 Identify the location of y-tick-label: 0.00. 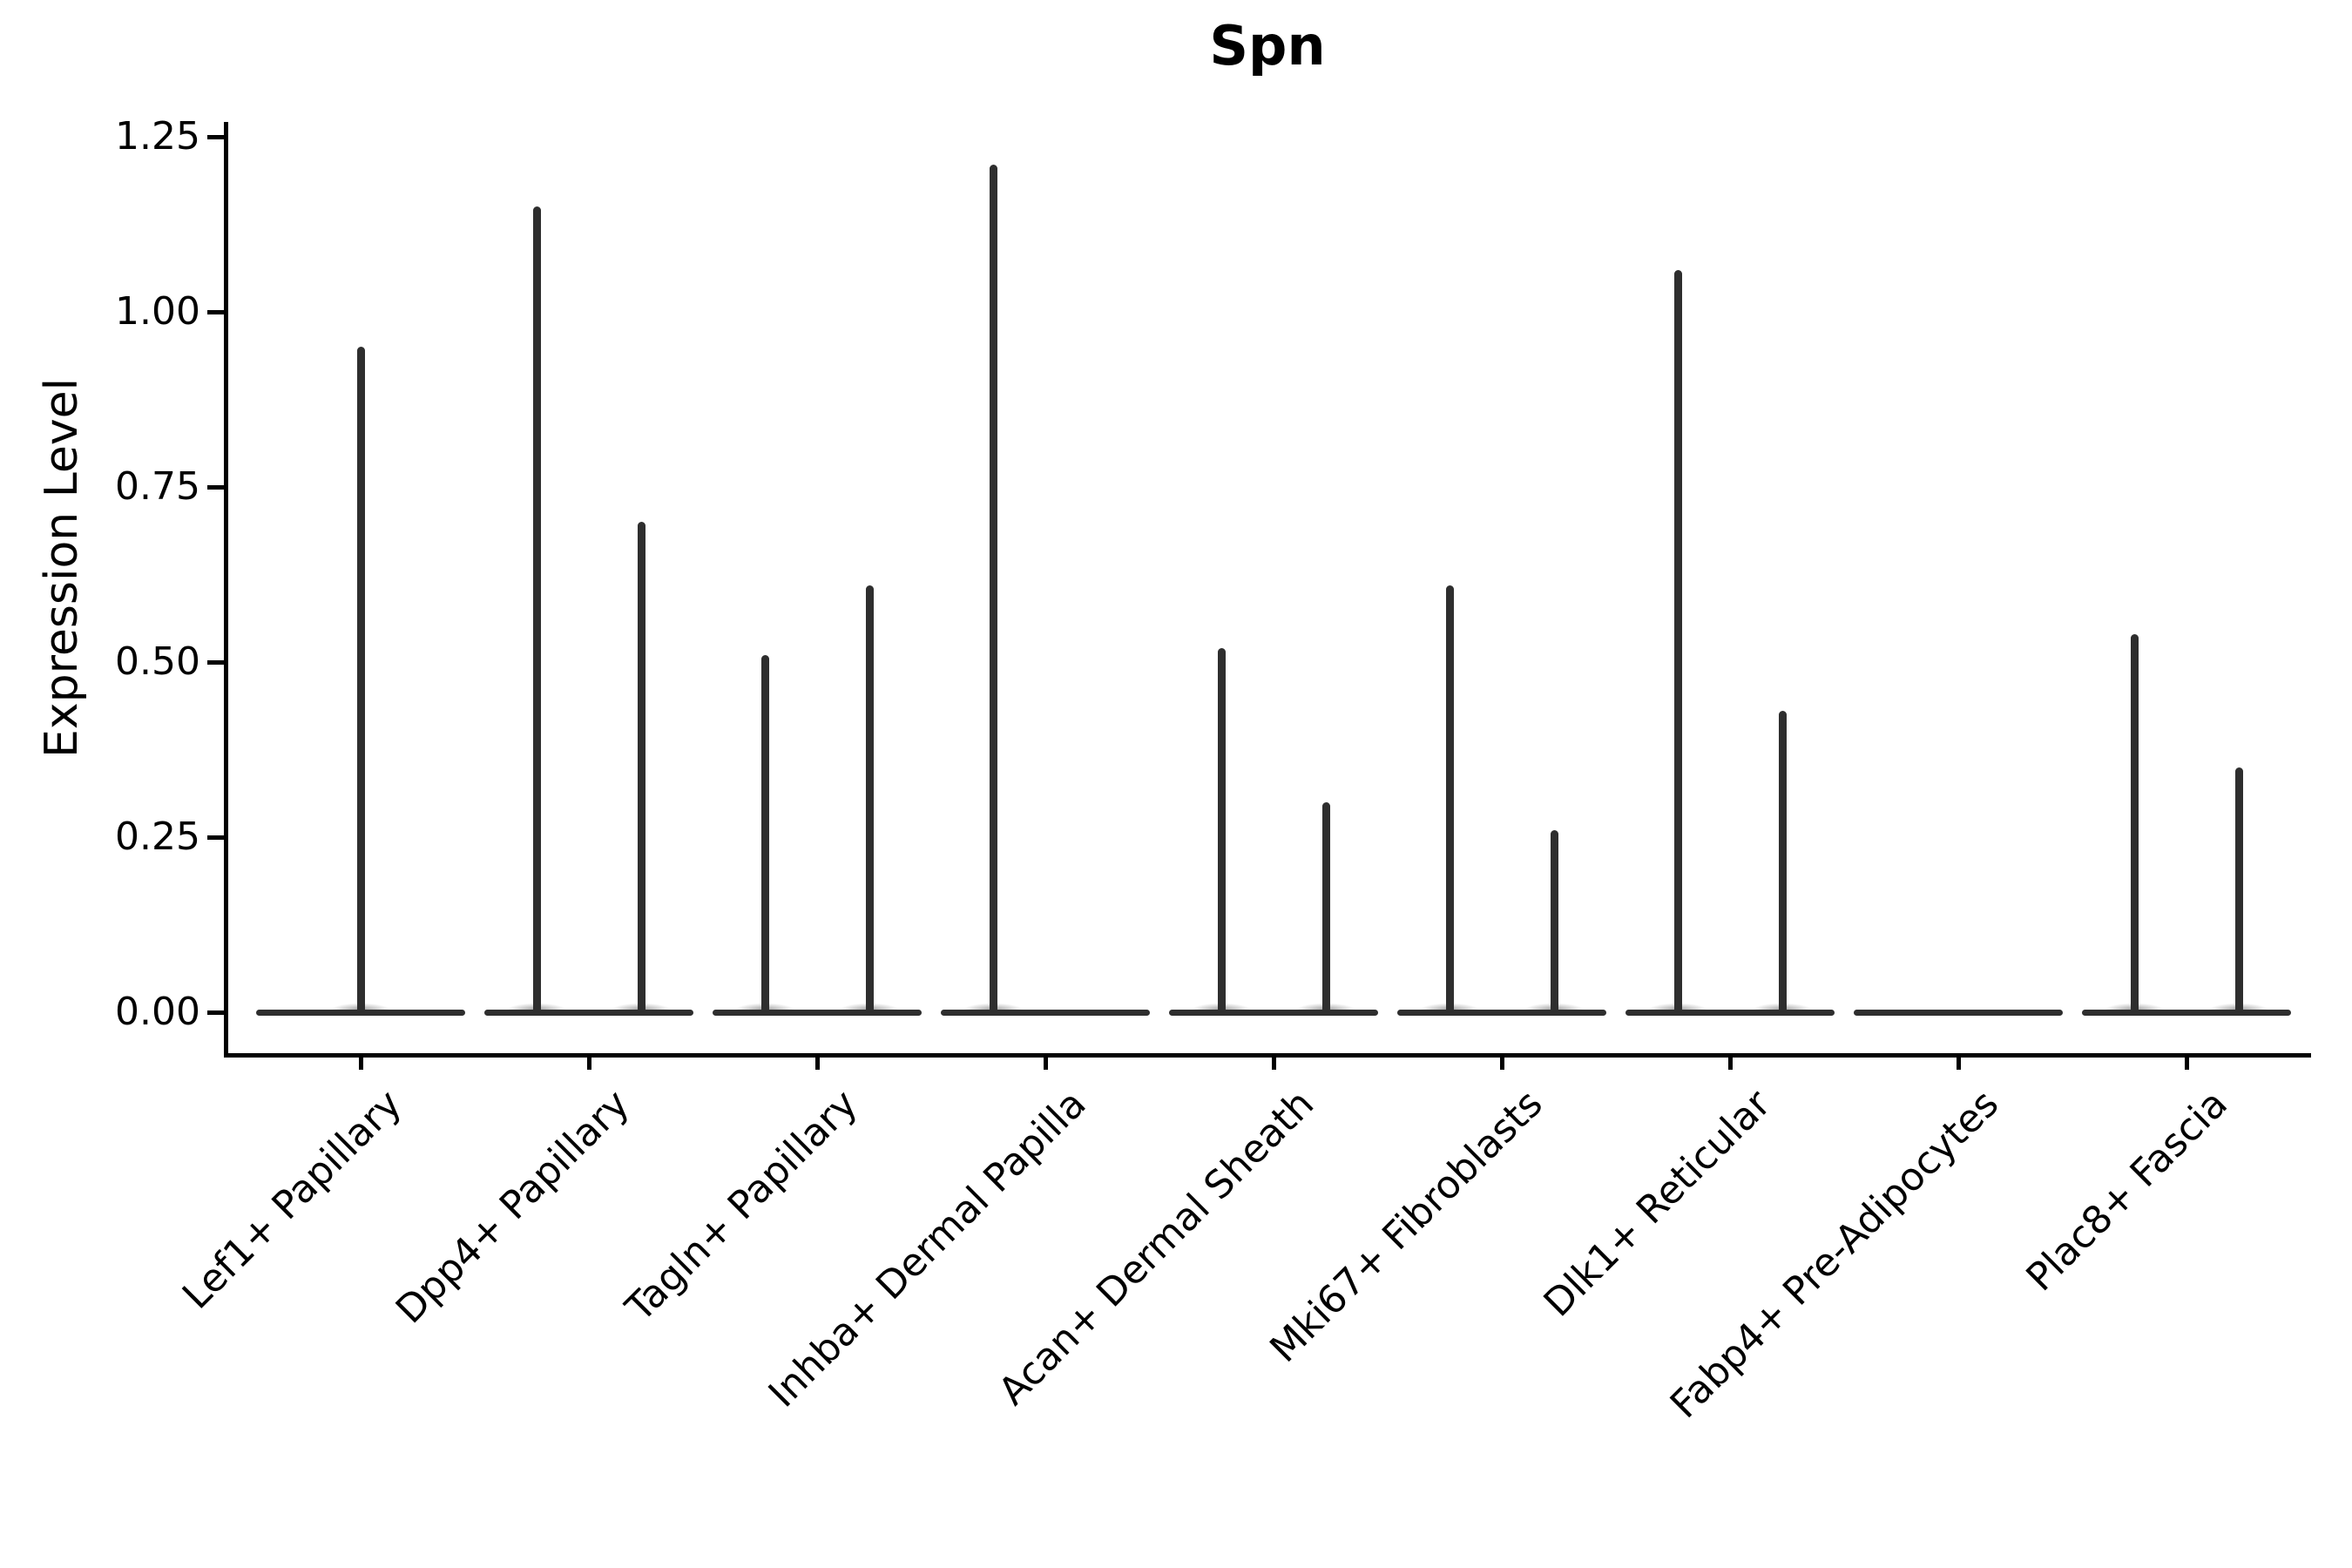
(157, 1012).